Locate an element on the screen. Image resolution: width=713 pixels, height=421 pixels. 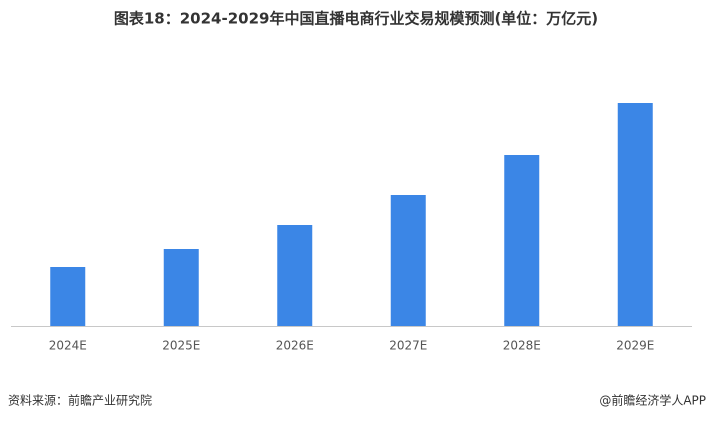
x-tick-label: 2025E is located at coordinates (181, 346).